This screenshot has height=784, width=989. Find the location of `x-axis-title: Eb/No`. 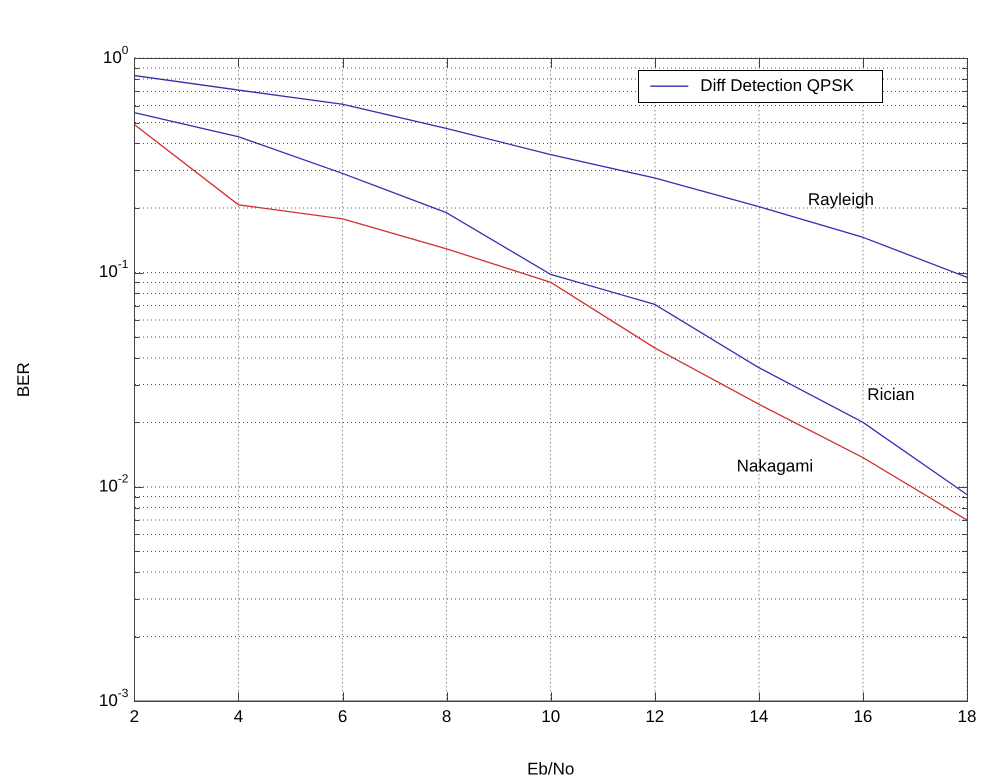

x-axis-title: Eb/No is located at coordinates (550, 768).